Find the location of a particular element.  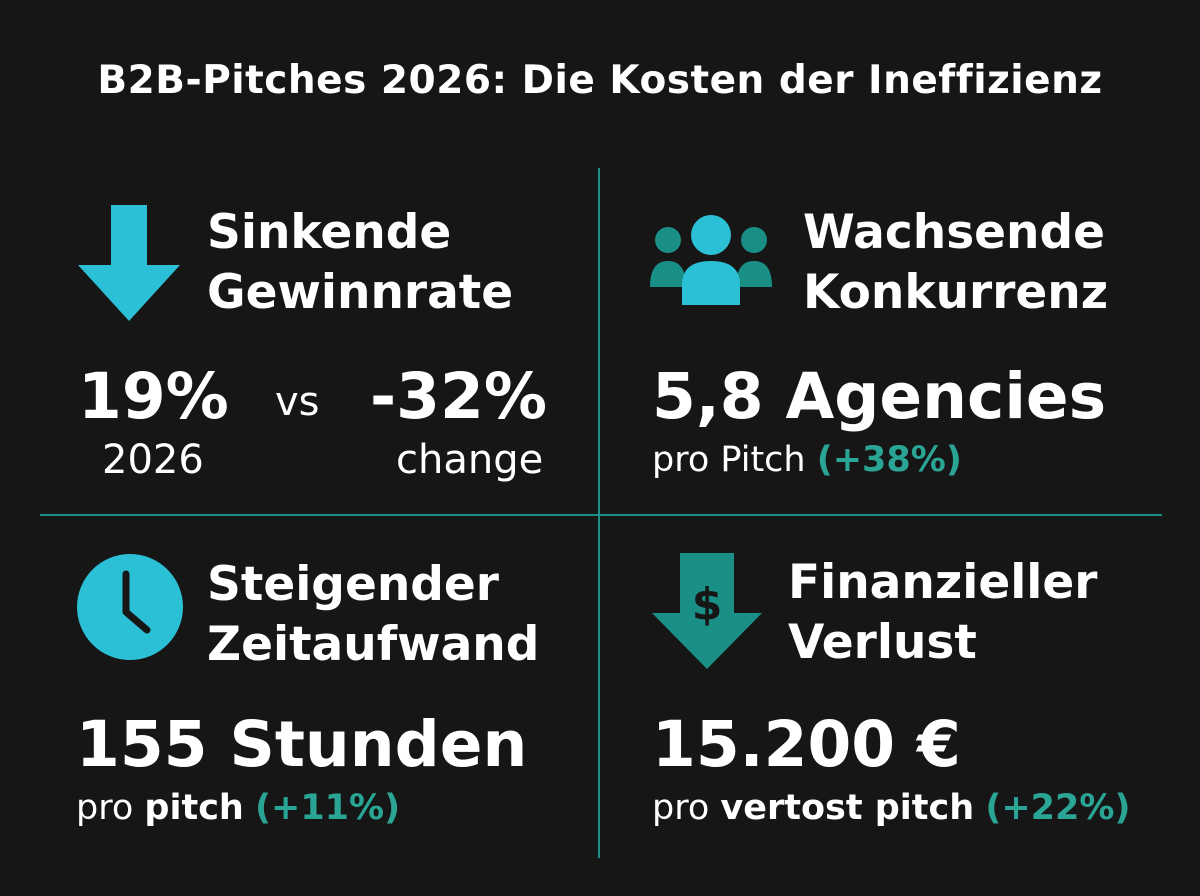

win-rate-change: -32% is located at coordinates (458, 396).